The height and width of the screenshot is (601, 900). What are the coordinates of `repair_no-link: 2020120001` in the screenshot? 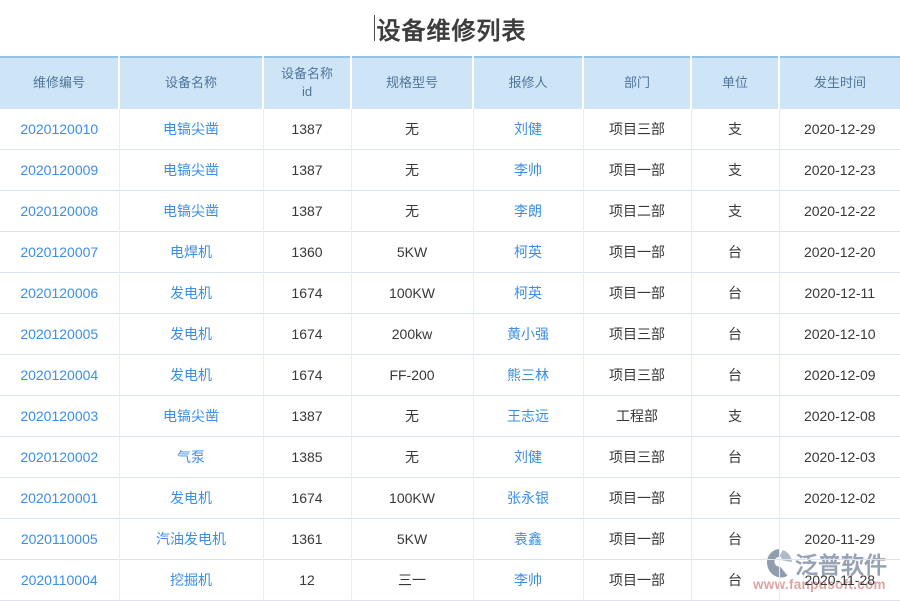 It's located at (59, 498).